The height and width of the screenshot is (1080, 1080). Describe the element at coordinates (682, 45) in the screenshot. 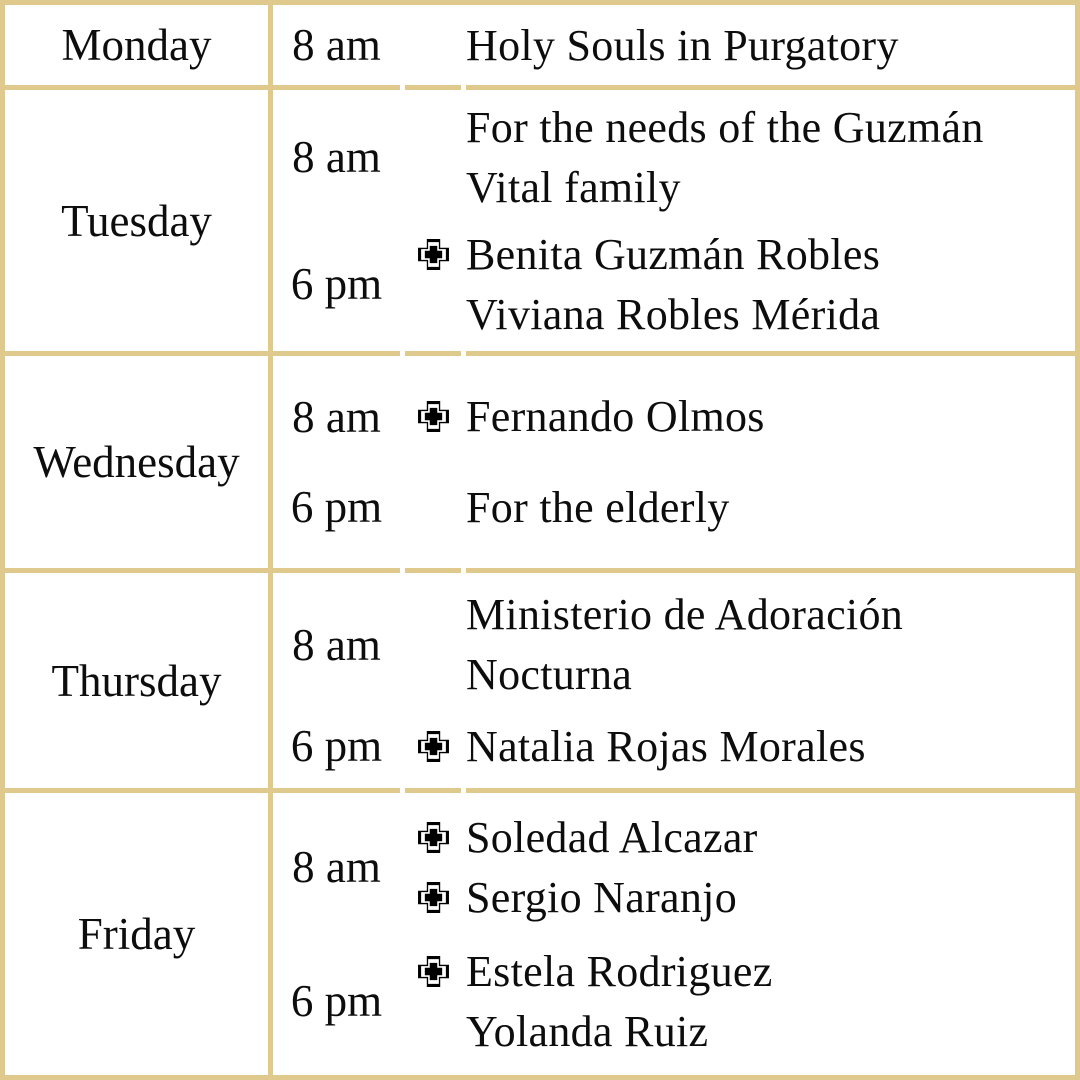

I see `intention-text: Holy Souls in Purgatory` at that location.